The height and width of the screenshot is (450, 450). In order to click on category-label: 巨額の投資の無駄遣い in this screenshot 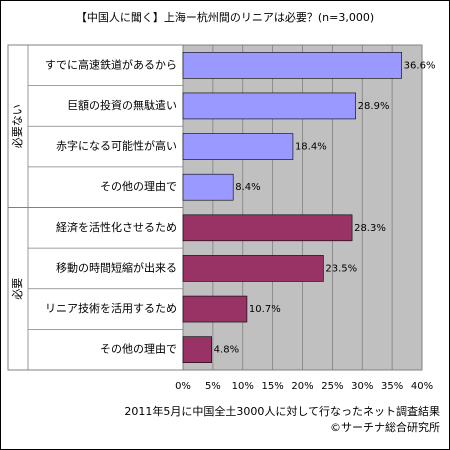, I will do `click(122, 105)`.